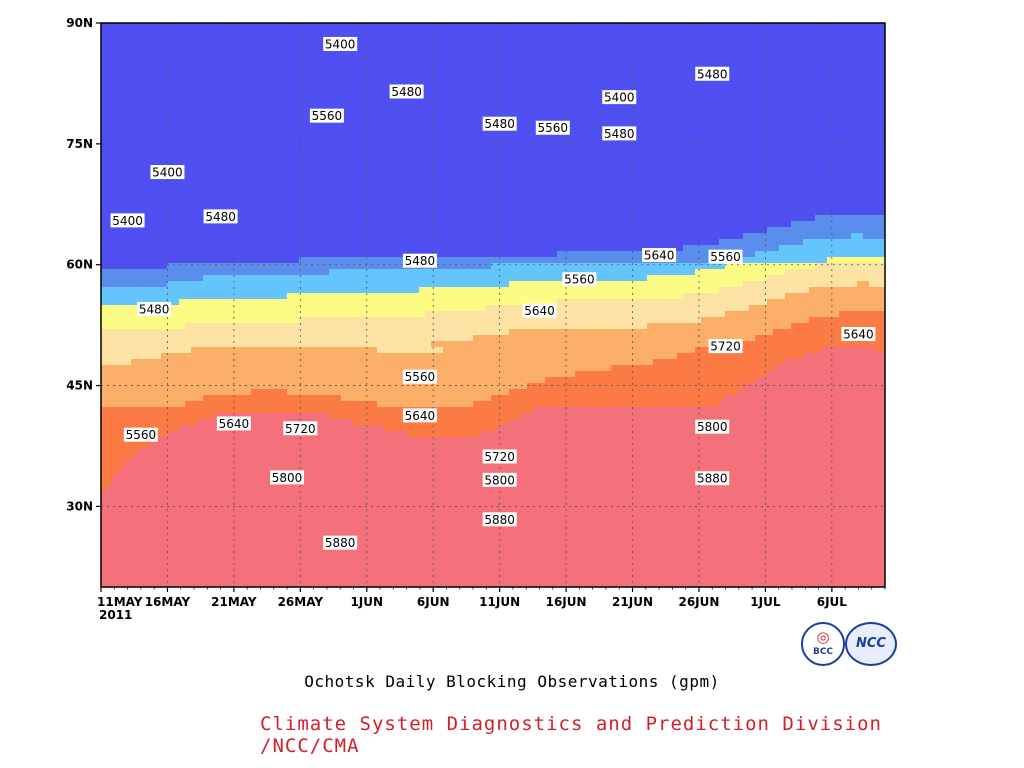 The image size is (1024, 768). What do you see at coordinates (79, 506) in the screenshot?
I see `y-tick-label: 30N` at bounding box center [79, 506].